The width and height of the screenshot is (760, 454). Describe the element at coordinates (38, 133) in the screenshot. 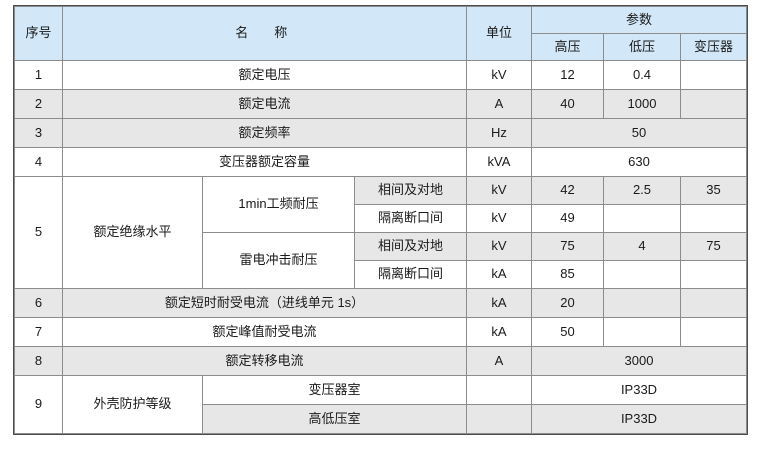

I see `row-seq: 3` at that location.